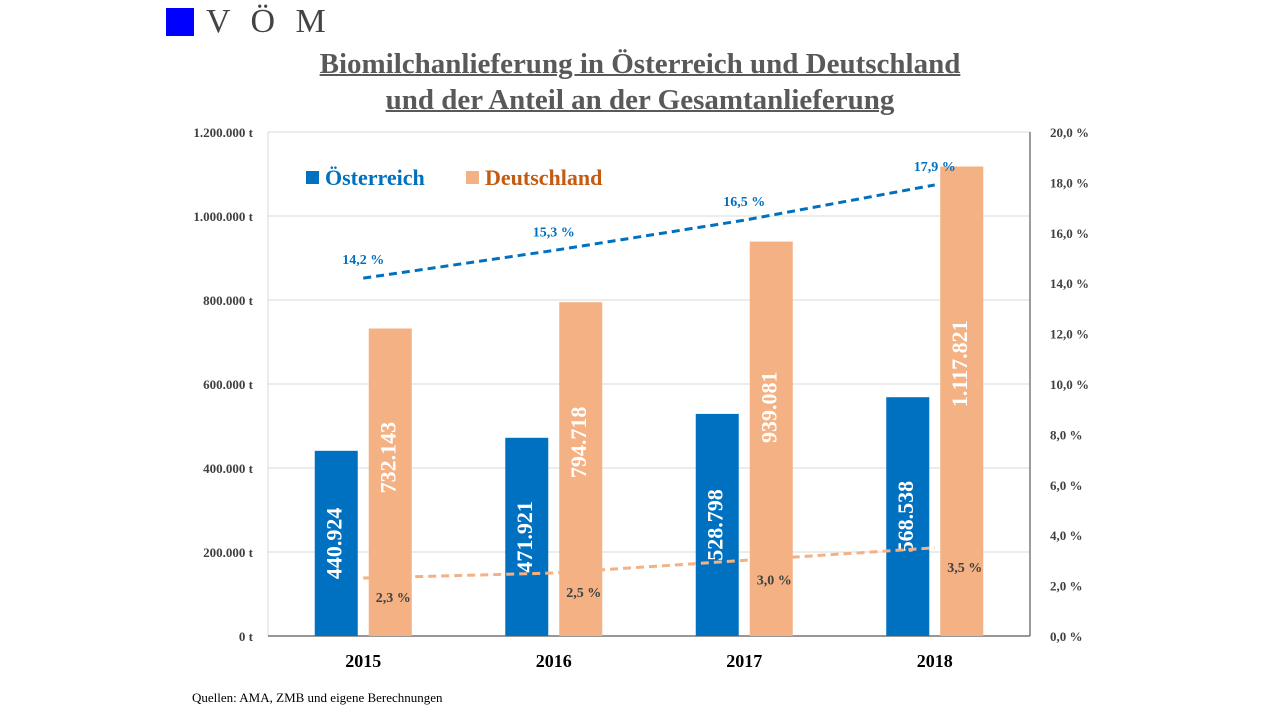 This screenshot has width=1280, height=720. Describe the element at coordinates (363, 260) in the screenshot. I see `share-line-label: 14,2 %` at that location.